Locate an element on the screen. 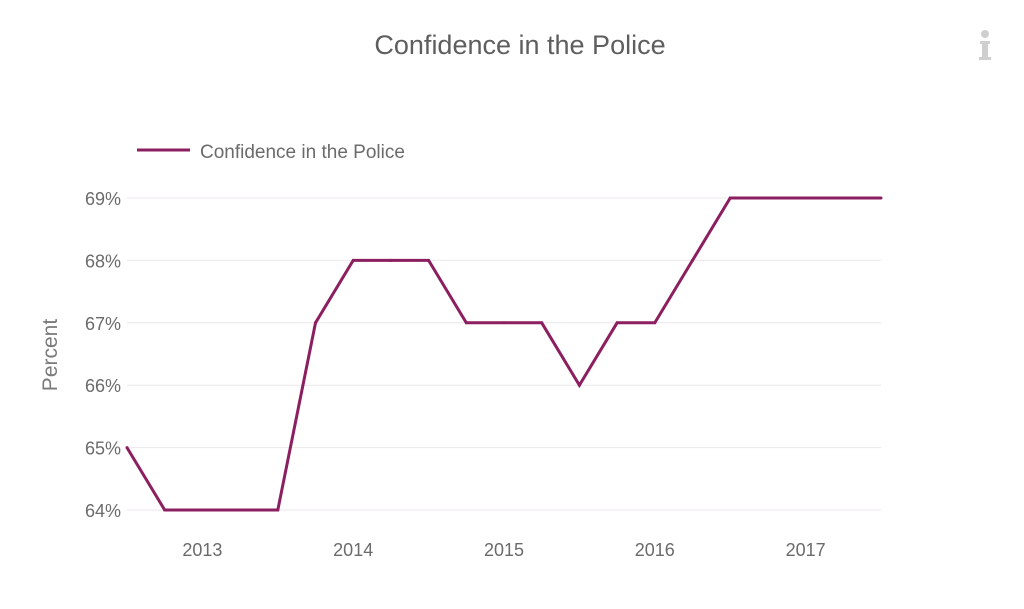 Image resolution: width=1024 pixels, height=609 pixels. y-tick-label: 65% is located at coordinates (103, 449).